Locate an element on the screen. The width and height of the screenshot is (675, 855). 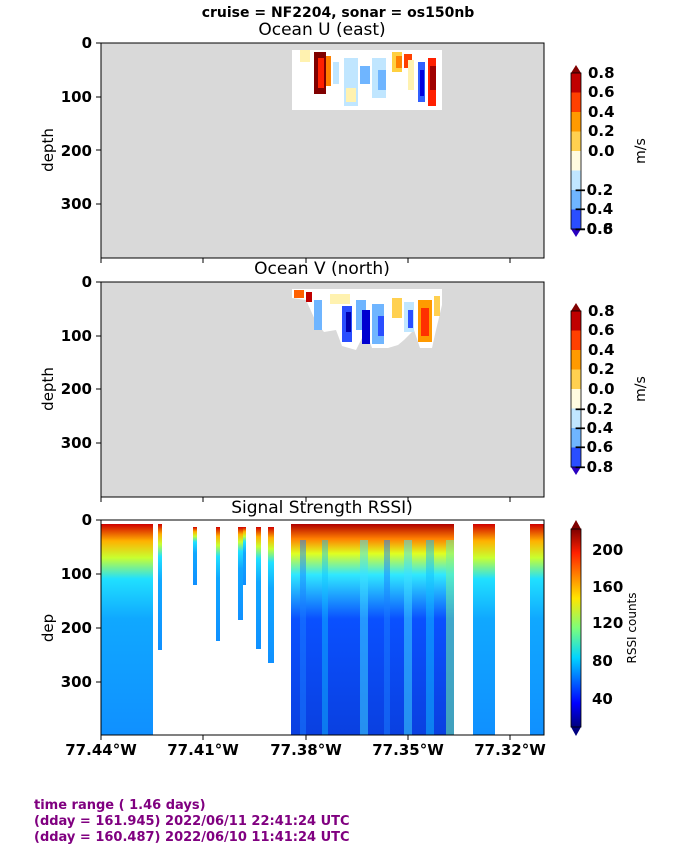
u-cbar-tick-3: 0.2 is located at coordinates (601, 131).